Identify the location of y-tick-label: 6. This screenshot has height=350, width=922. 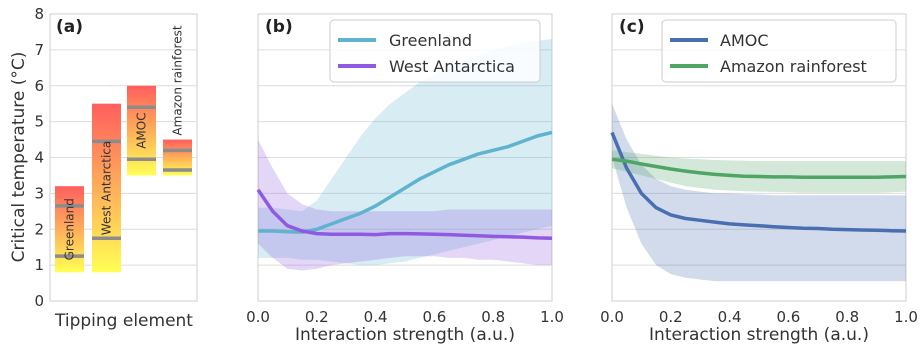
(39, 86).